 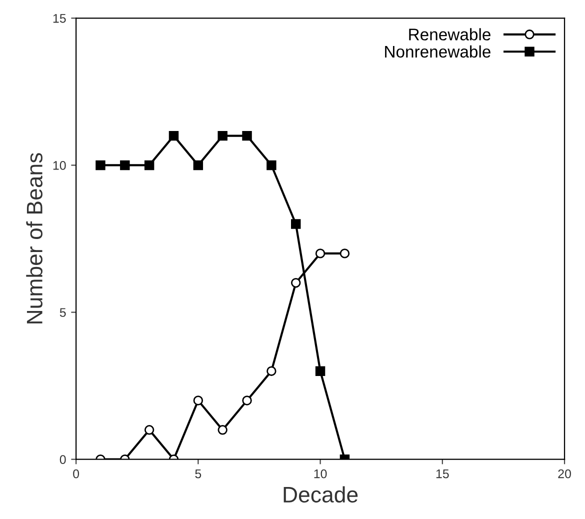 I want to click on x-tick-label: 5, so click(x=198, y=473).